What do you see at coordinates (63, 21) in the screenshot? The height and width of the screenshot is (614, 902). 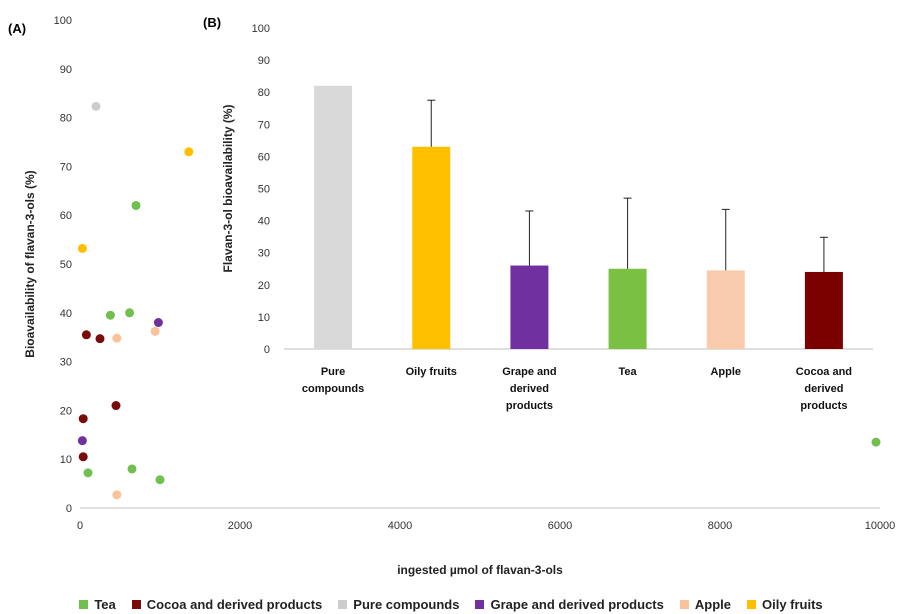 I see `scatter-y-tick-label: 100` at bounding box center [63, 21].